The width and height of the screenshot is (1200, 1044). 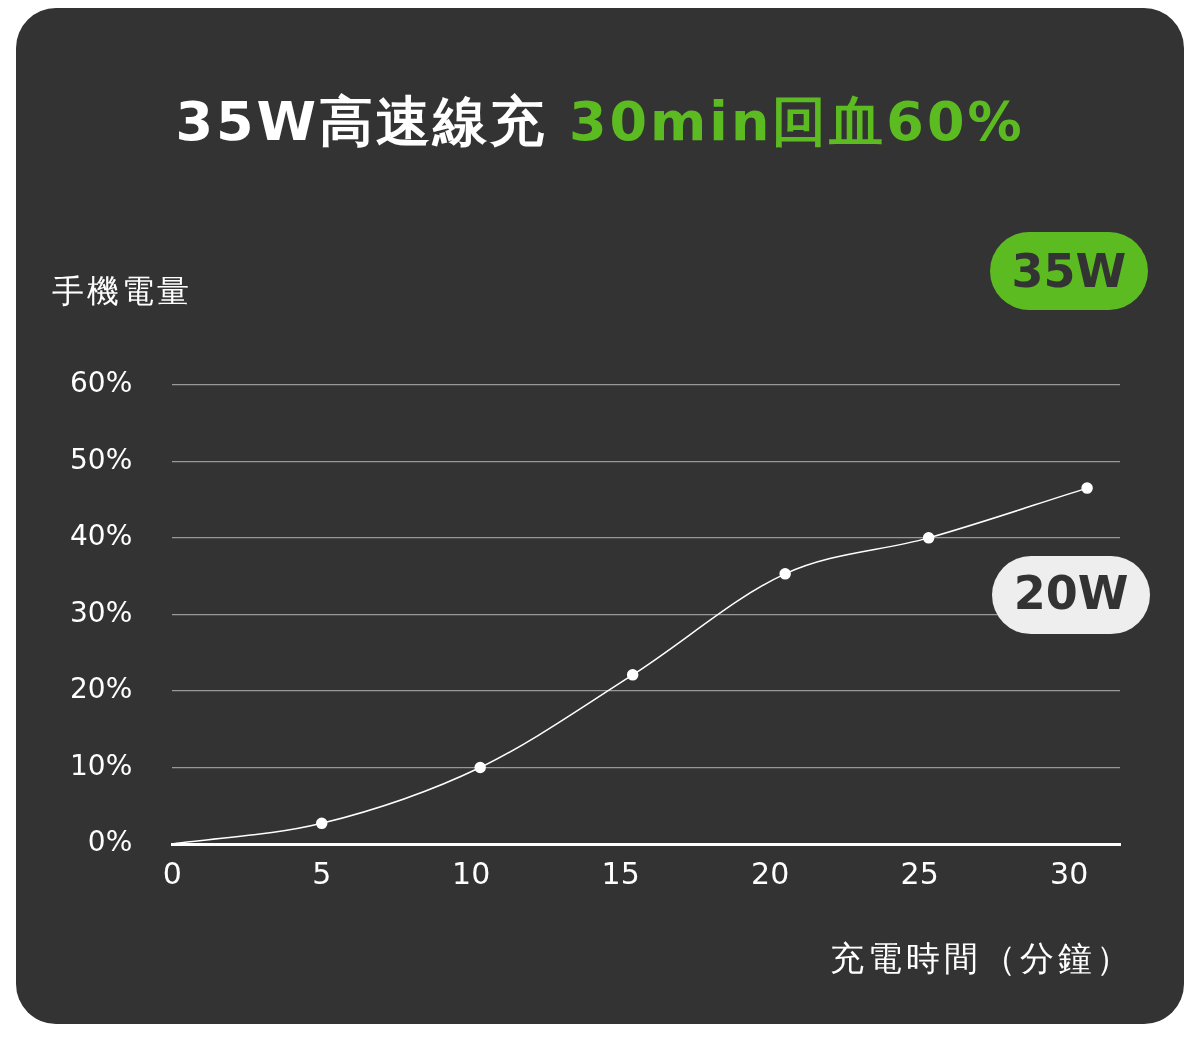 I want to click on x-tick-label: 20, so click(x=770, y=873).